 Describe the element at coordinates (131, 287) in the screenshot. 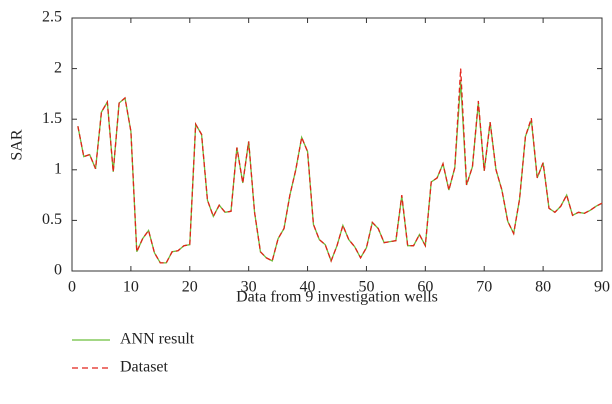

I see `x-tick-label: 10` at that location.